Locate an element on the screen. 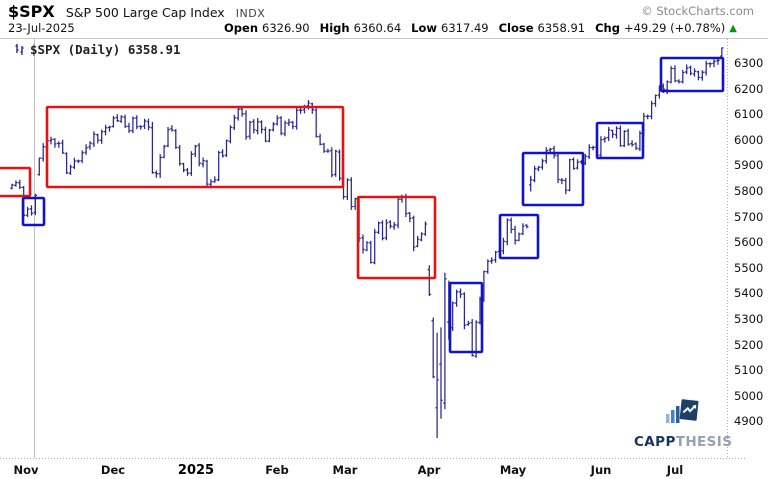 The width and height of the screenshot is (768, 479). y-tick-label: 5900 is located at coordinates (749, 165).